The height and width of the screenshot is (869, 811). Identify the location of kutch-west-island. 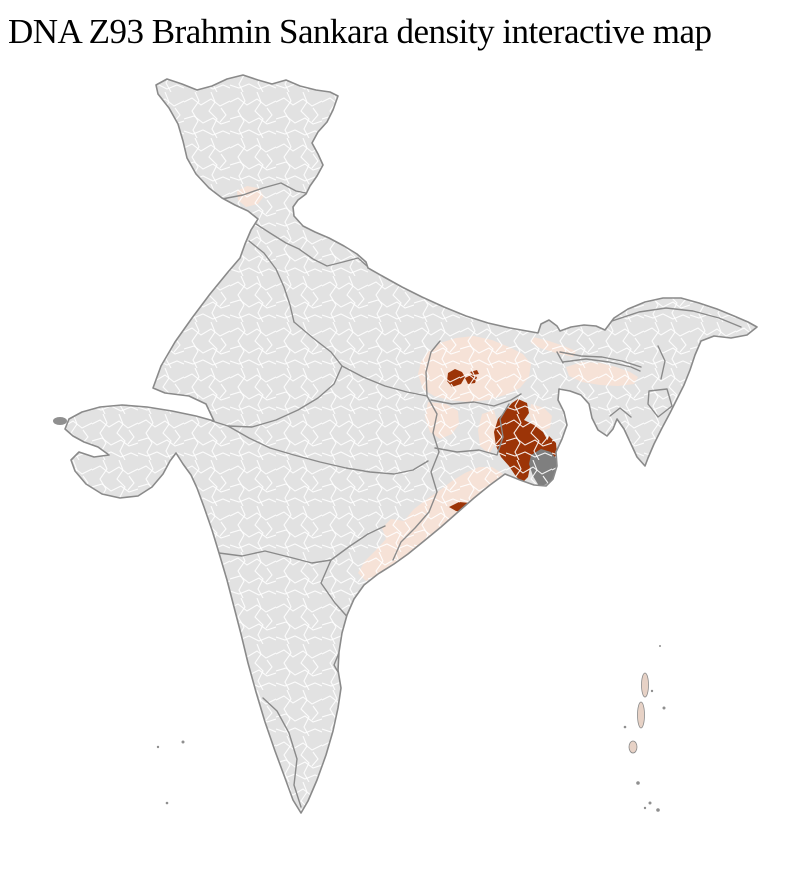
(60, 421).